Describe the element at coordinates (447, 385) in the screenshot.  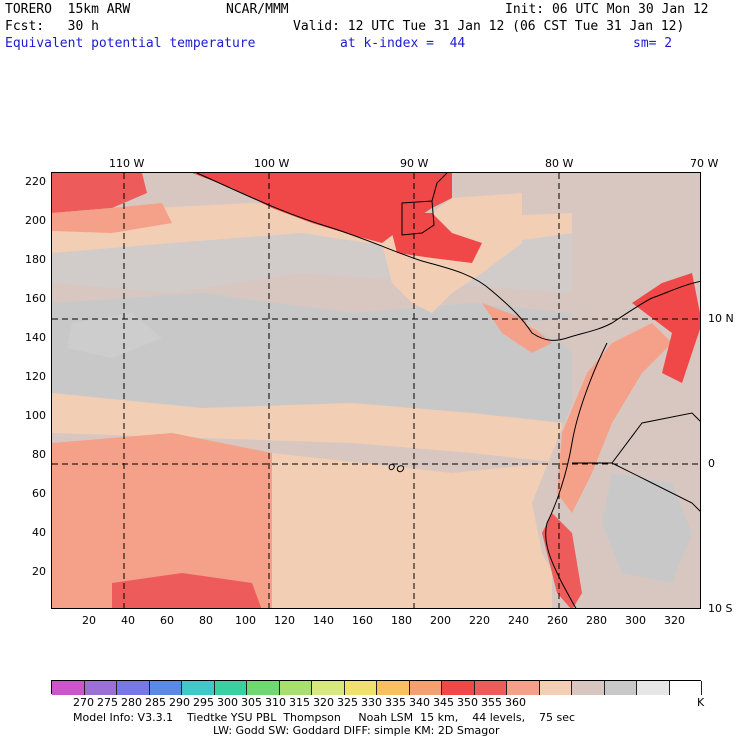
I see `gray-patch-east` at that location.